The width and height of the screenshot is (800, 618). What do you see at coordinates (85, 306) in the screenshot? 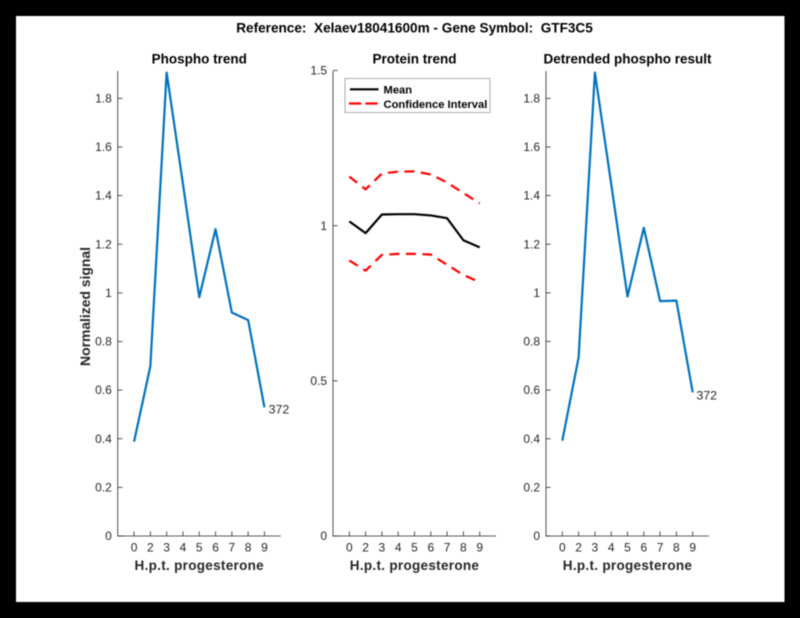
I see `svg-text: Normalized signal` at bounding box center [85, 306].